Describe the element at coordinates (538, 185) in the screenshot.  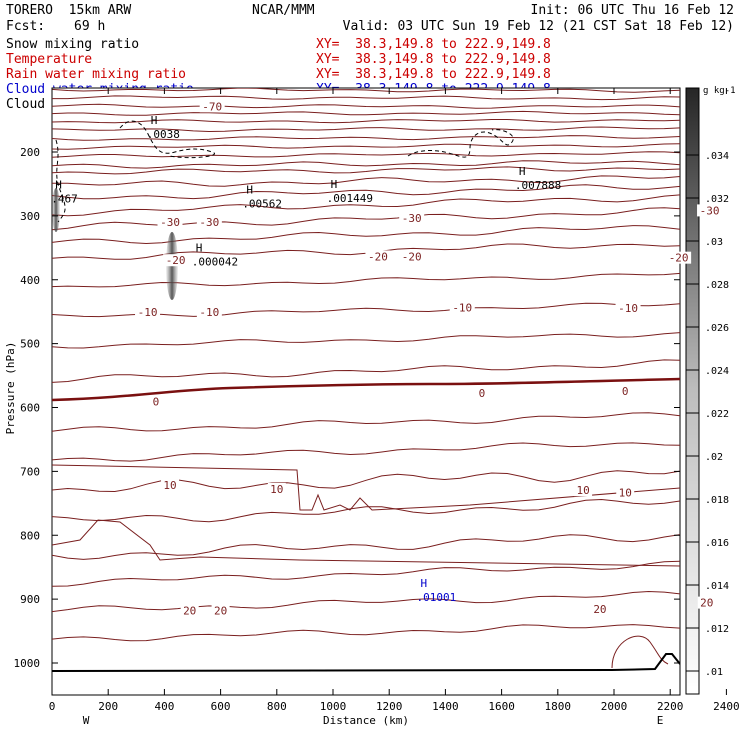
I see `extremum-value: .007888` at that location.